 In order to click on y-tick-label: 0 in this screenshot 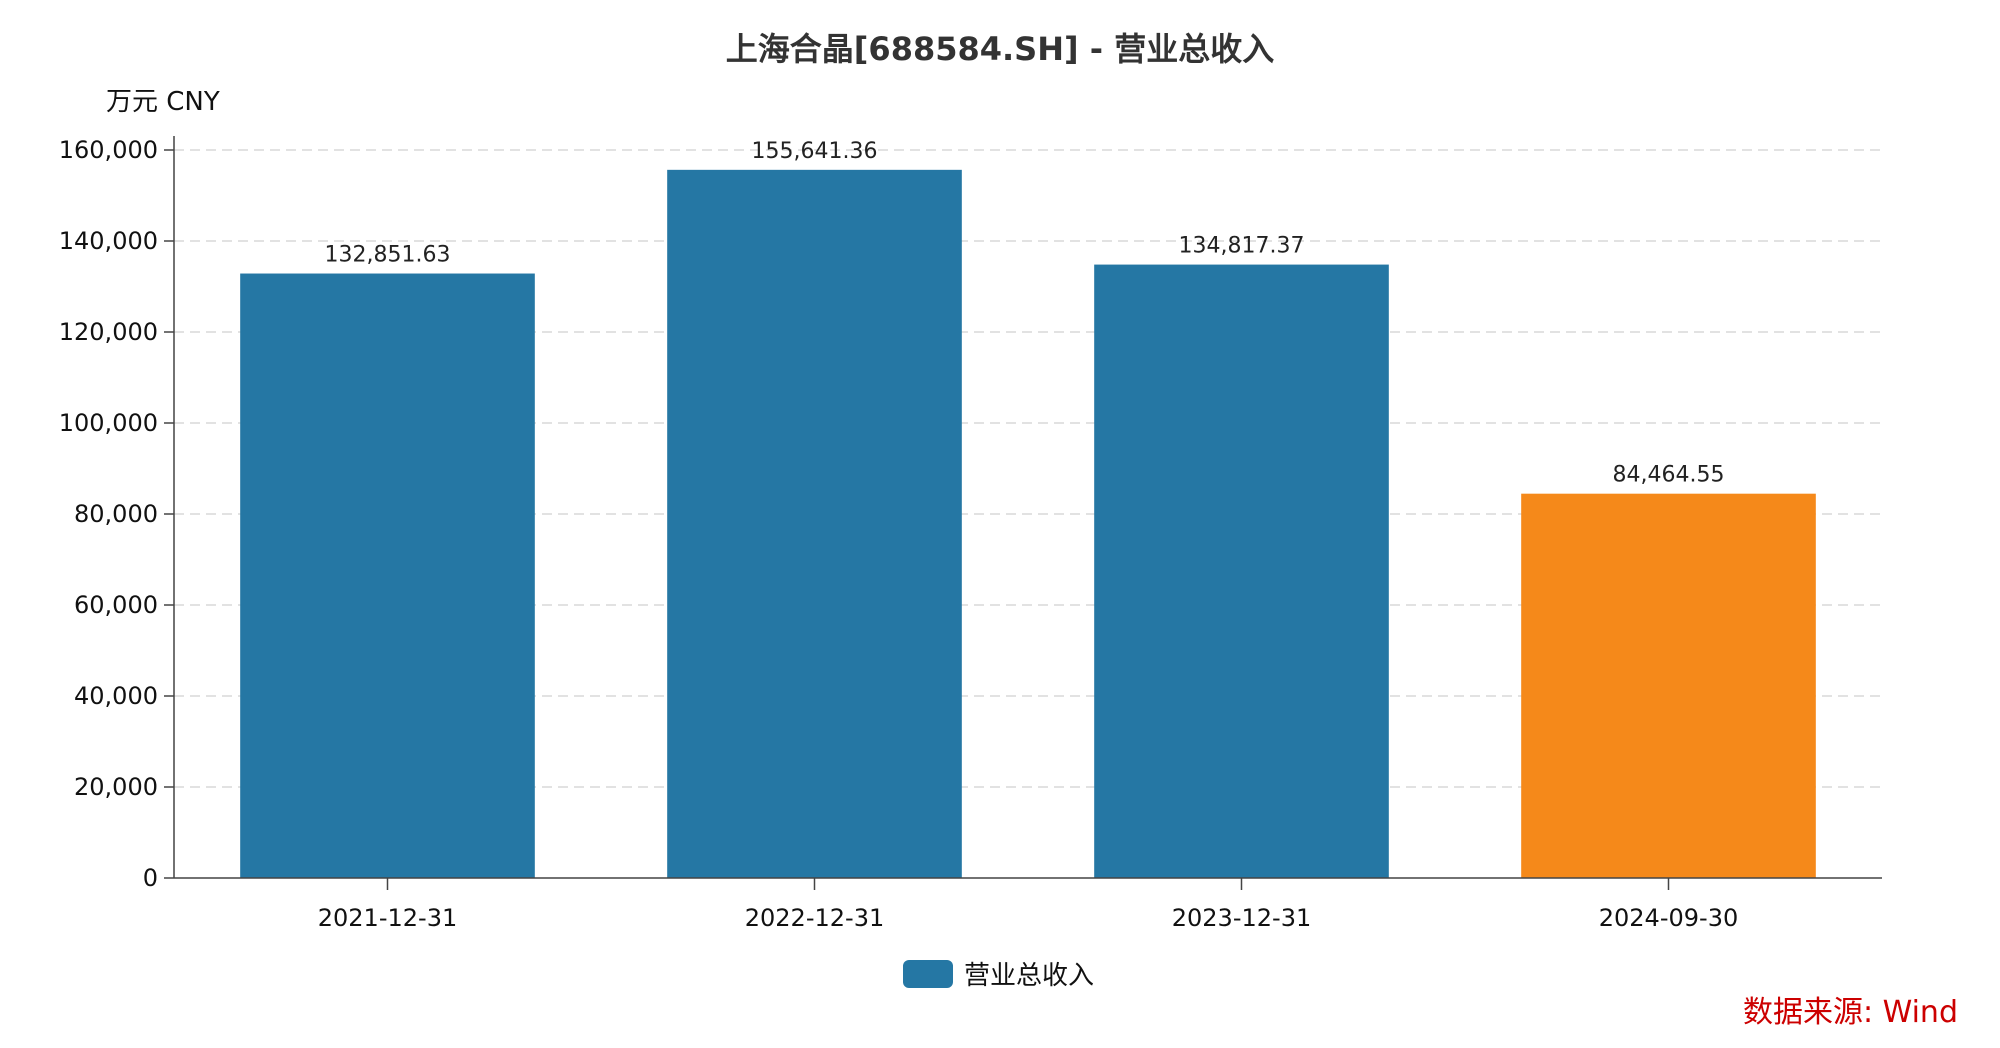, I will do `click(150, 878)`.